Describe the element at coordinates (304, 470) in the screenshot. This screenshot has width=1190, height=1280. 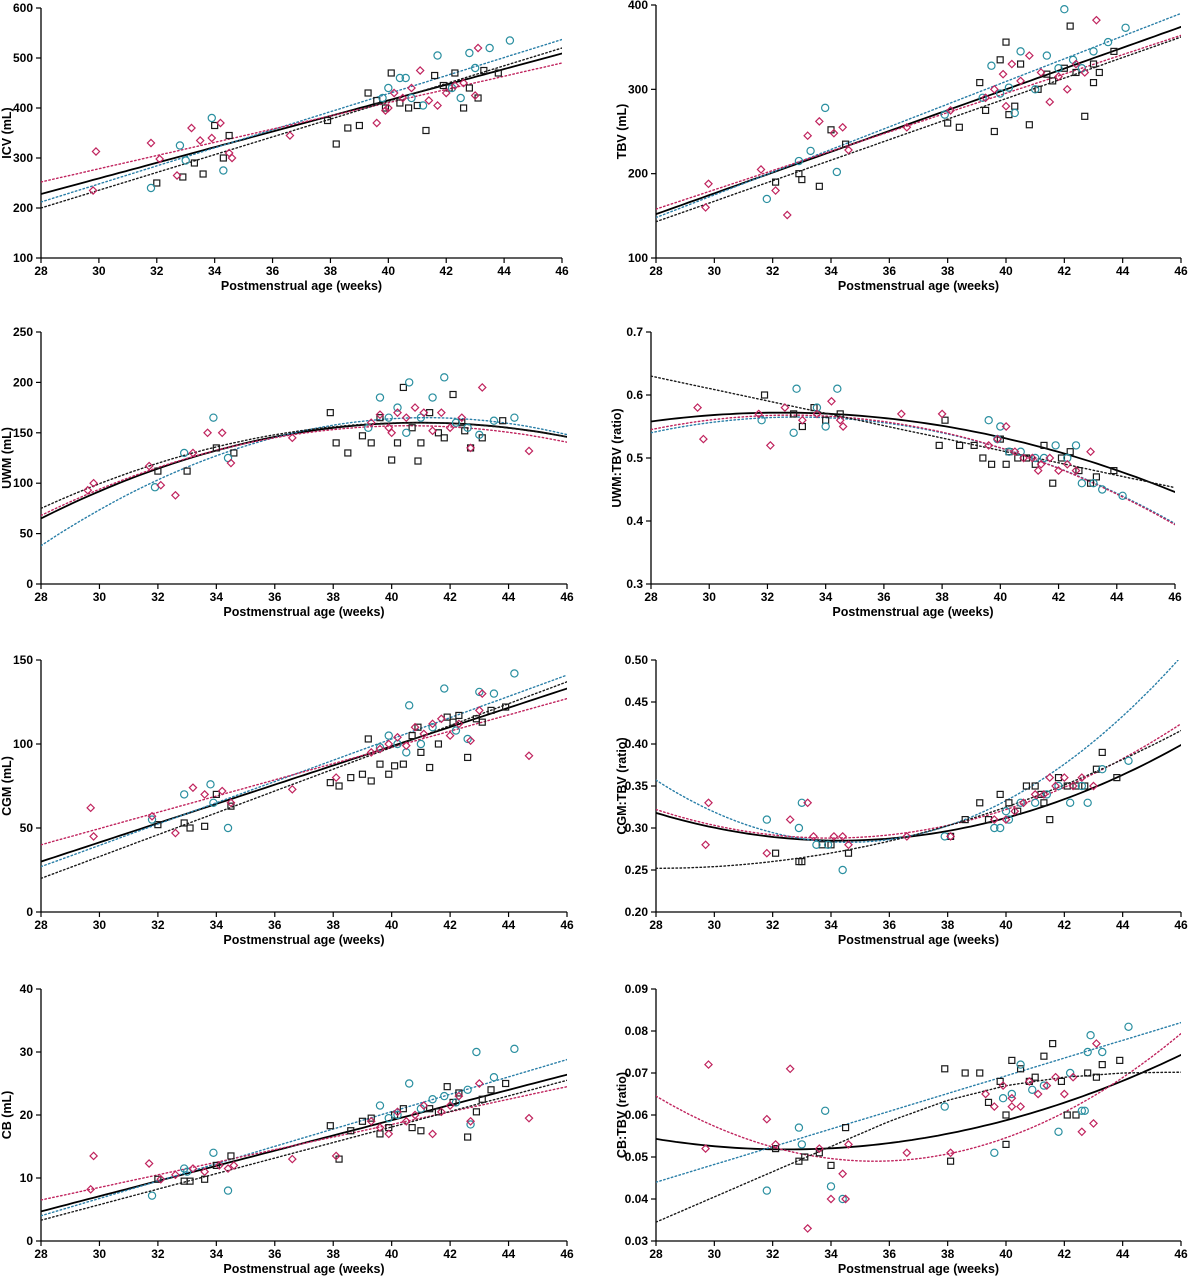
I see `fit-line-magenta` at that location.